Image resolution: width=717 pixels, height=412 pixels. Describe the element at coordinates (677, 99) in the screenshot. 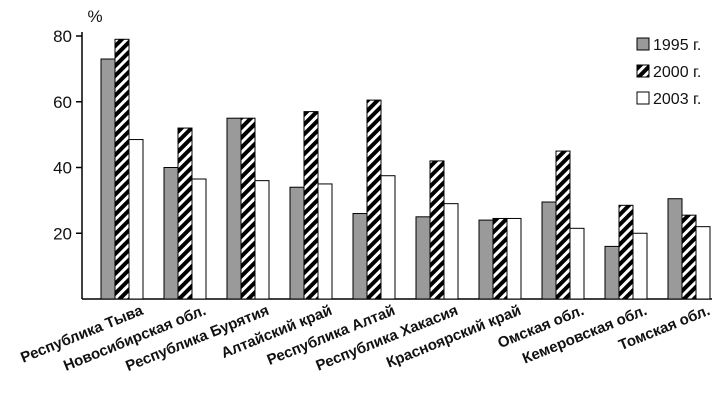

I see `legend-label-3: 2003 г.` at that location.